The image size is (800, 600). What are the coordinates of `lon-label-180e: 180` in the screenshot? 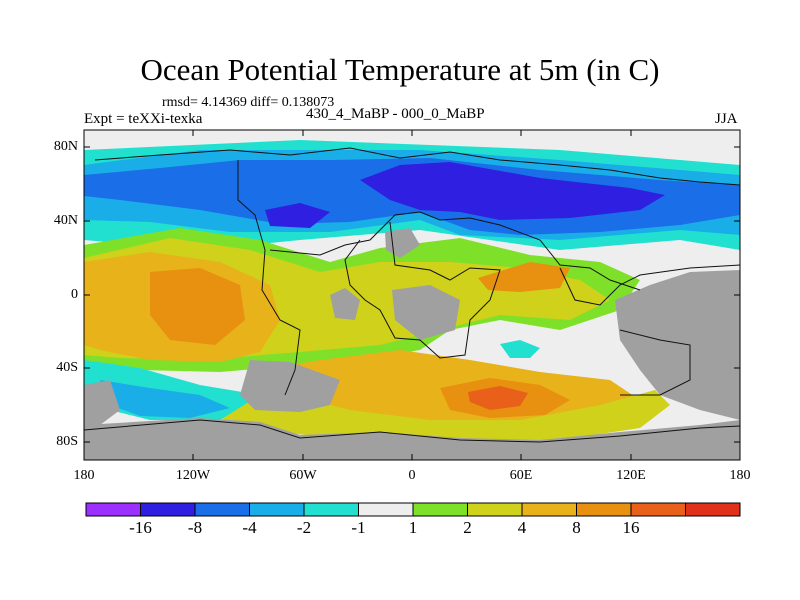 It's located at (740, 475).